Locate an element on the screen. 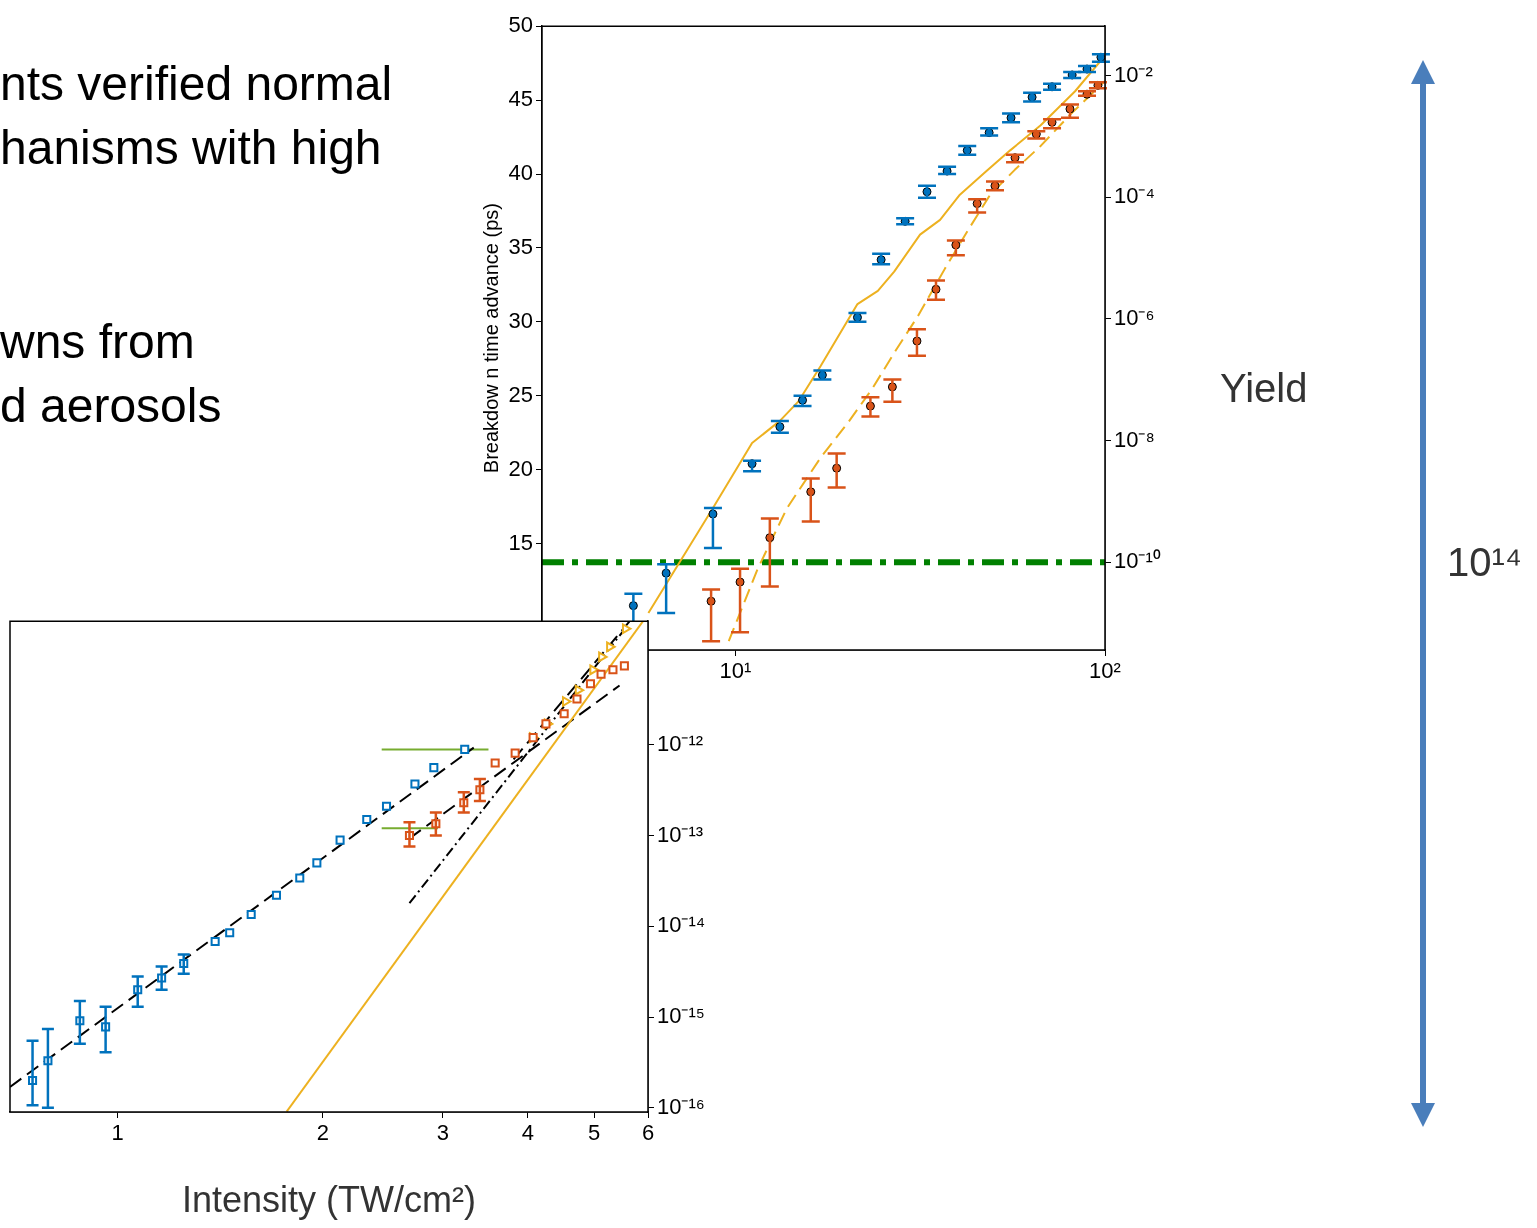 The height and width of the screenshot is (1228, 1537). y-tick-label: 10⁻¹⁵ is located at coordinates (681, 1016).